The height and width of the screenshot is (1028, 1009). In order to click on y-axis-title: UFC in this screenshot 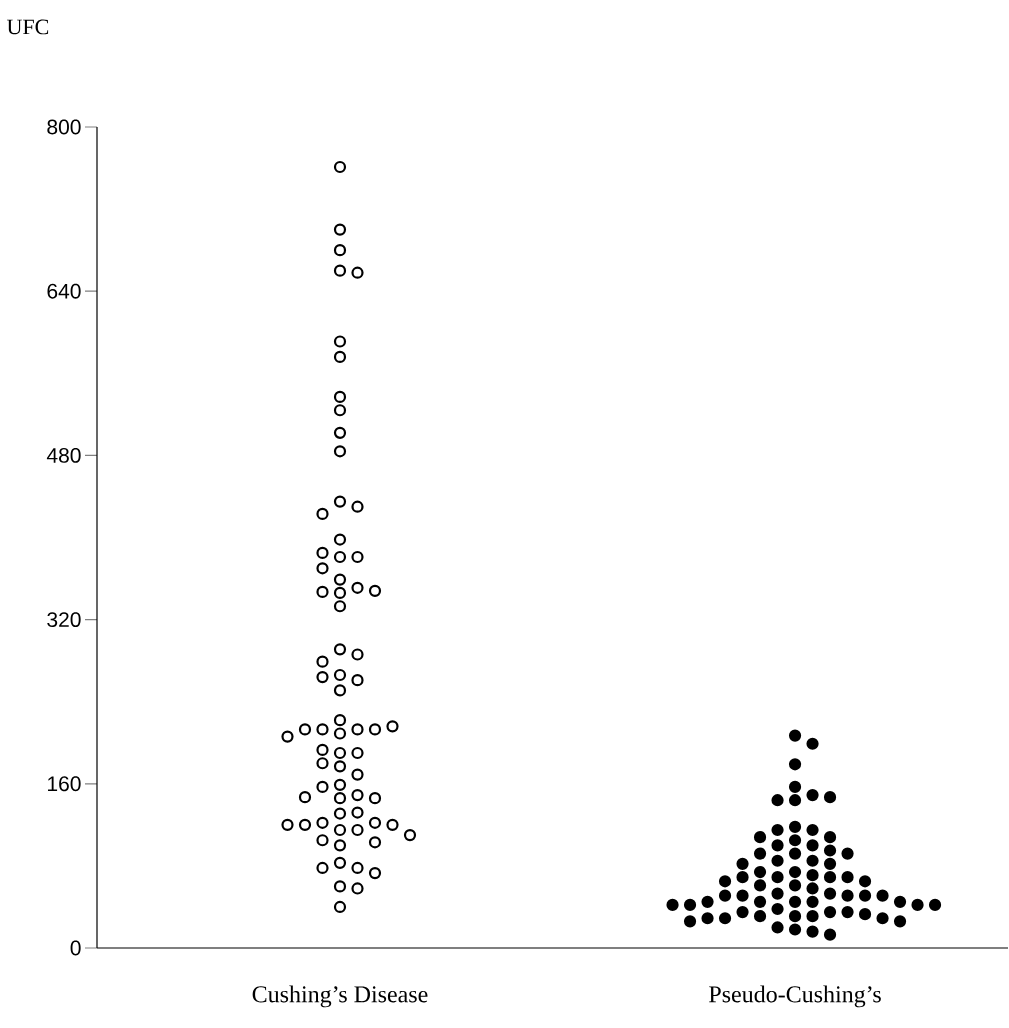, I will do `click(28, 27)`.